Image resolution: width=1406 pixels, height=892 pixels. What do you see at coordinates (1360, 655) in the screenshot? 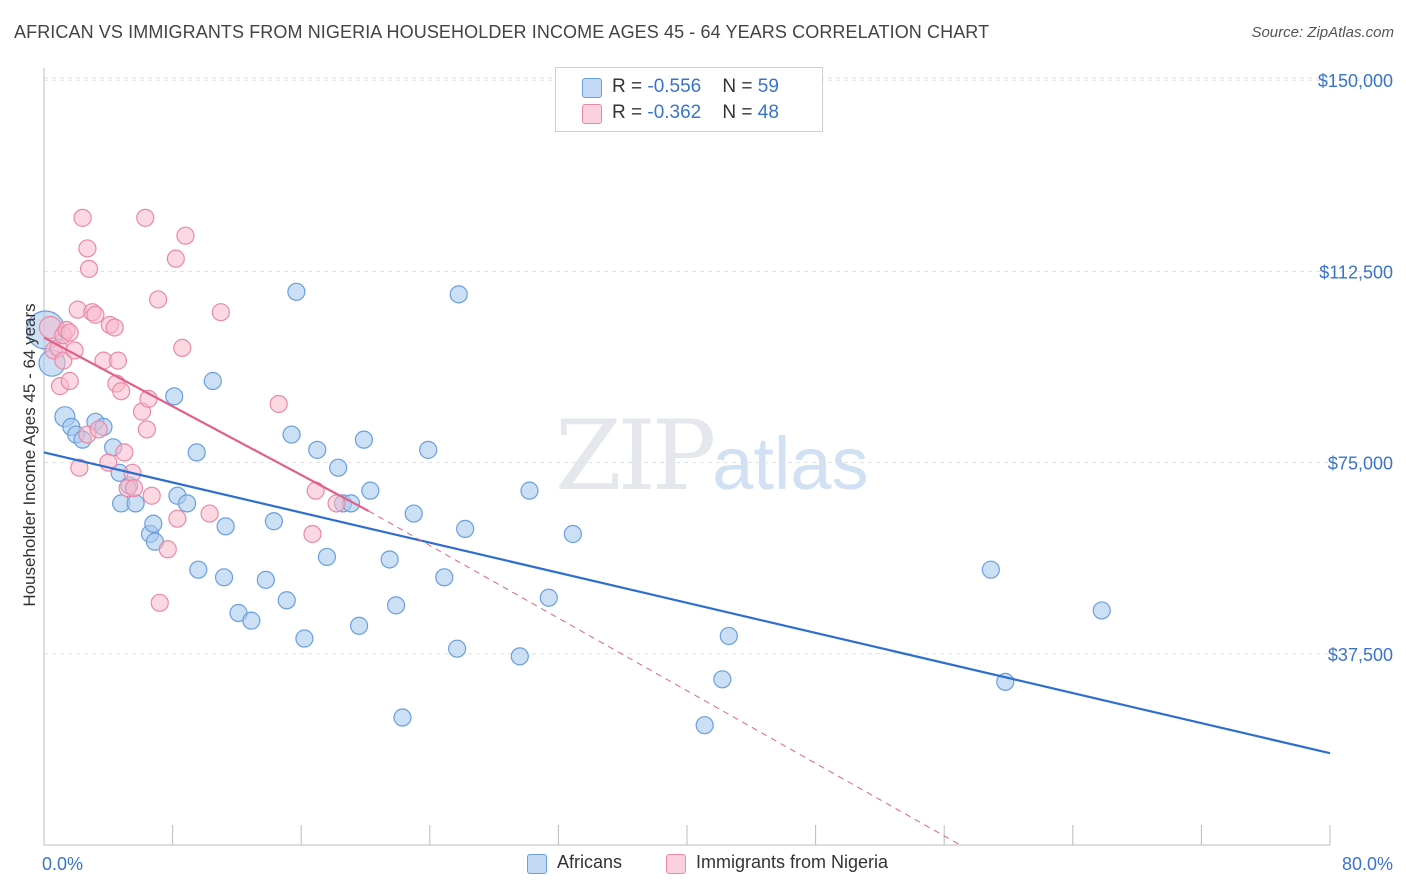
I see `y-tick-label: $37,500` at bounding box center [1360, 655].